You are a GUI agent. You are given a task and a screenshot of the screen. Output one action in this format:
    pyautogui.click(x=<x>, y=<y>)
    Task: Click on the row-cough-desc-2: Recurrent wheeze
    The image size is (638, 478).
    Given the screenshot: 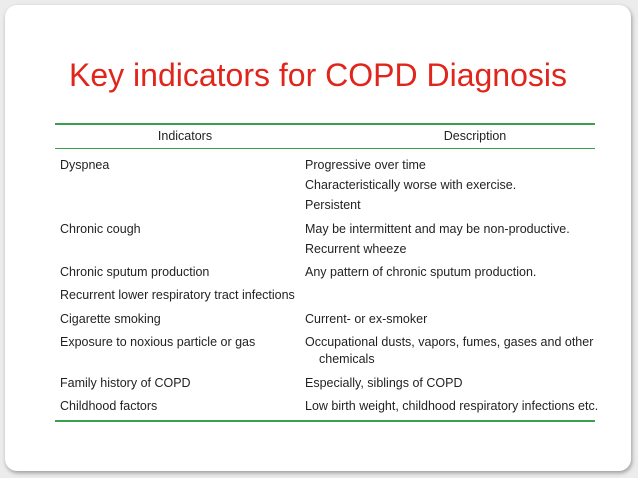 What is the action you would take?
    pyautogui.click(x=356, y=249)
    